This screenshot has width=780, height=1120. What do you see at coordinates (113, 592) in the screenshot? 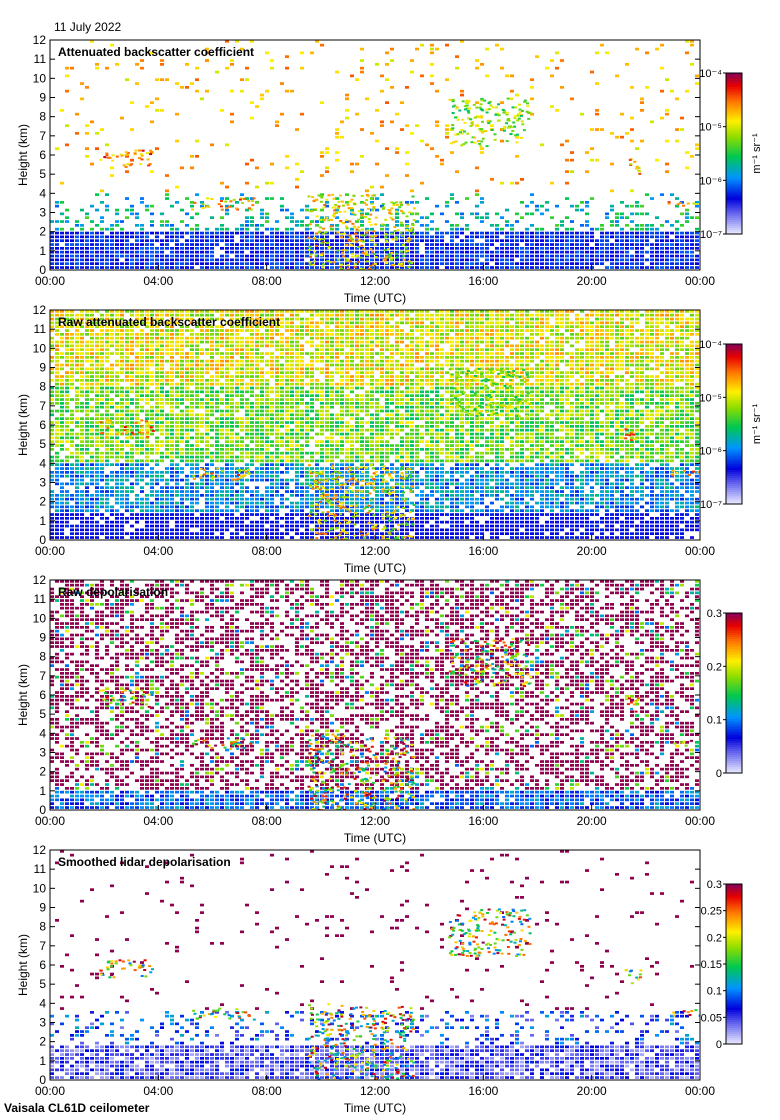
I see `panel-title: Raw depolarisation` at bounding box center [113, 592].